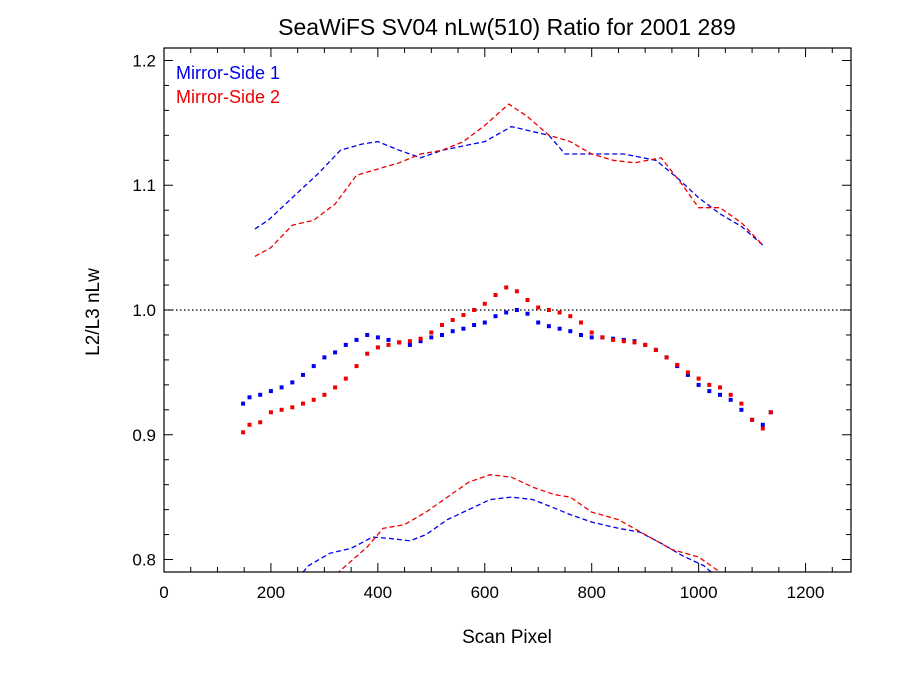  I want to click on y-tick-label: 1.0, so click(144, 310).